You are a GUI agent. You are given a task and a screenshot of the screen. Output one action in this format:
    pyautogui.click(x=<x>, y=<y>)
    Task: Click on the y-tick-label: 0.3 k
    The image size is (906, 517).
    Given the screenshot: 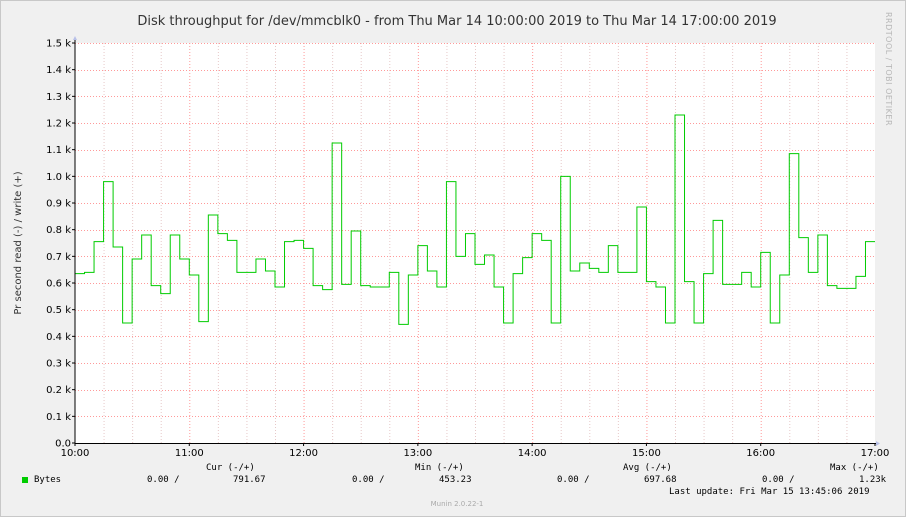 What is the action you would take?
    pyautogui.click(x=58, y=364)
    